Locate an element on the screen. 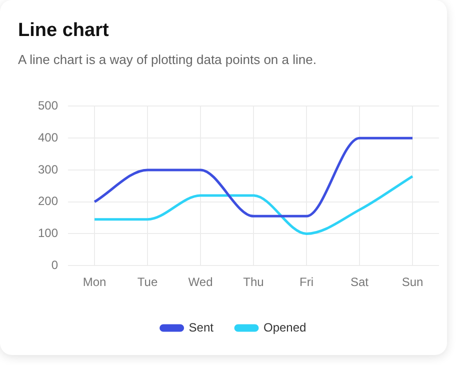  legend-label: Opened is located at coordinates (284, 327).